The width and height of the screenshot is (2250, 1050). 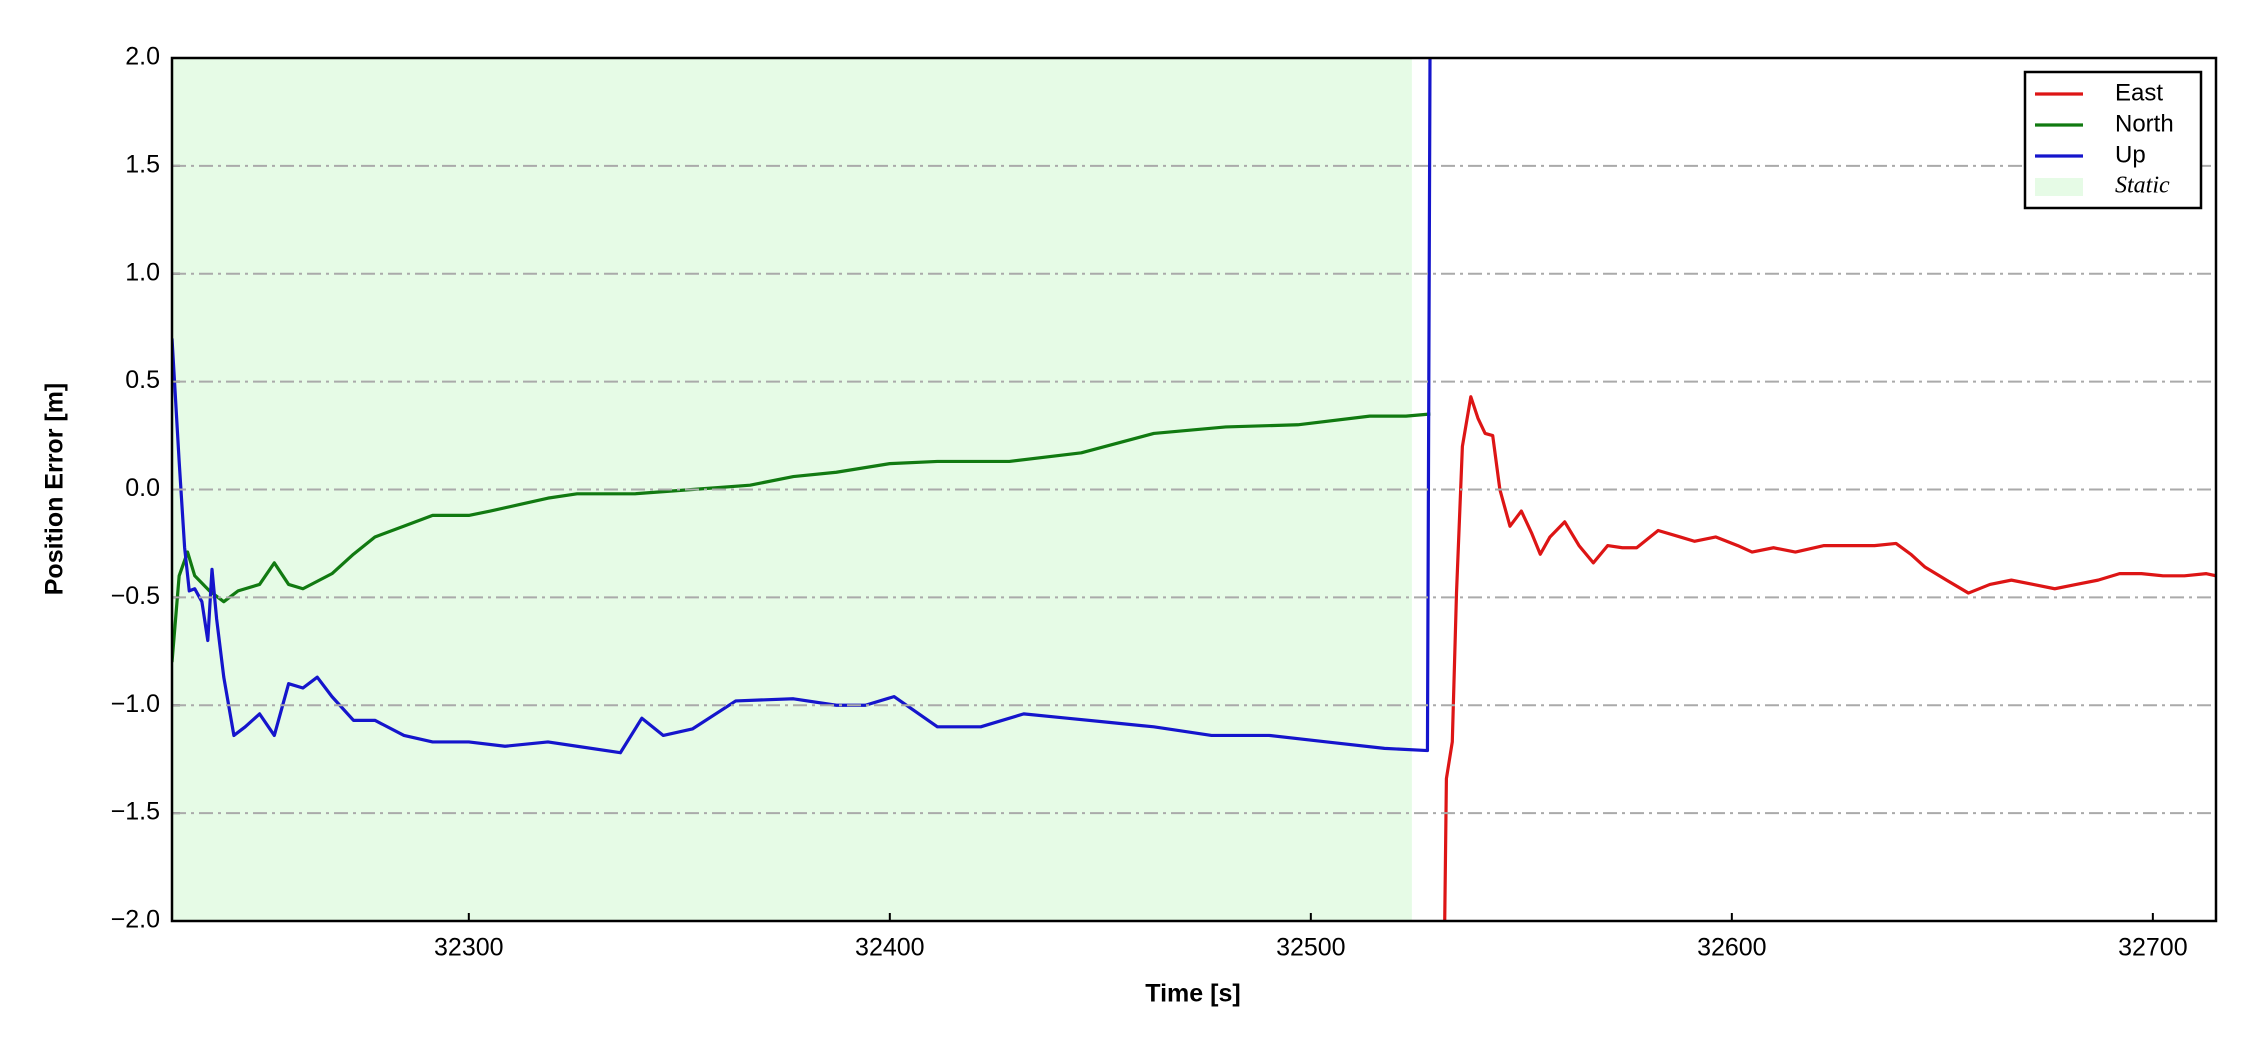 What do you see at coordinates (1192, 994) in the screenshot?
I see `x-axis-title: Time [s]` at bounding box center [1192, 994].